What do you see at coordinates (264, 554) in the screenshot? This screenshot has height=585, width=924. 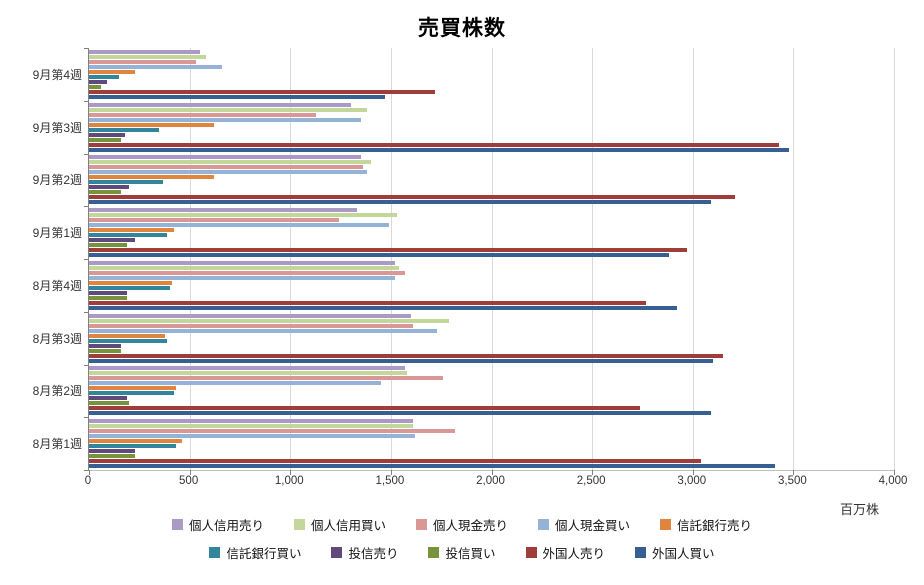 I see `legend-label: 信託銀行買い` at bounding box center [264, 554].